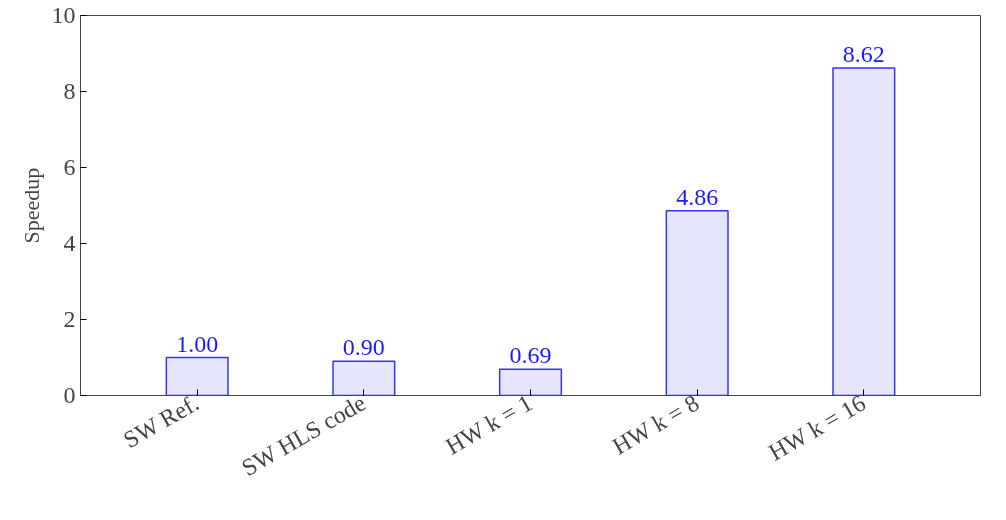 Image resolution: width=1006 pixels, height=520 pixels. What do you see at coordinates (697, 196) in the screenshot?
I see `data-label: 4.86` at bounding box center [697, 196].